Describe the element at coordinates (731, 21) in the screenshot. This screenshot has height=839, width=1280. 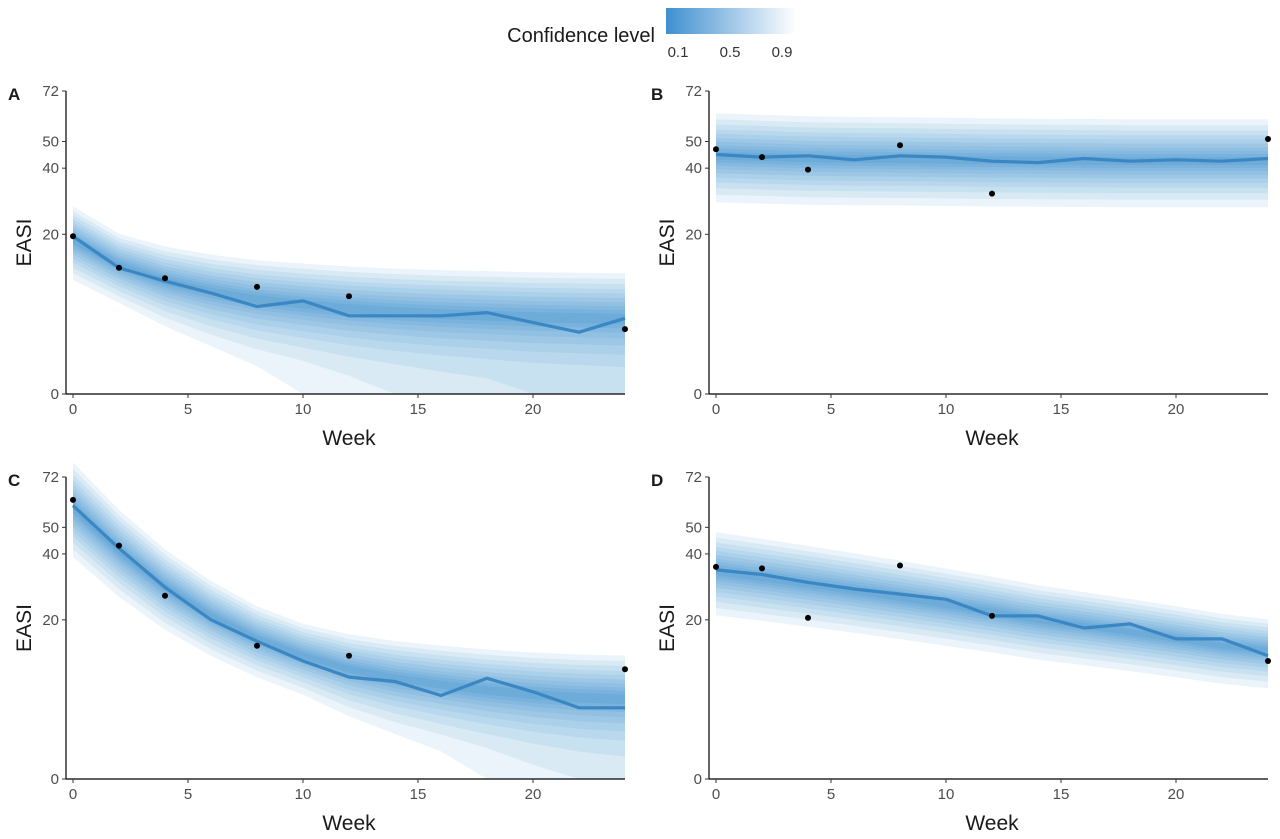
I see `legend-colorbar` at that location.